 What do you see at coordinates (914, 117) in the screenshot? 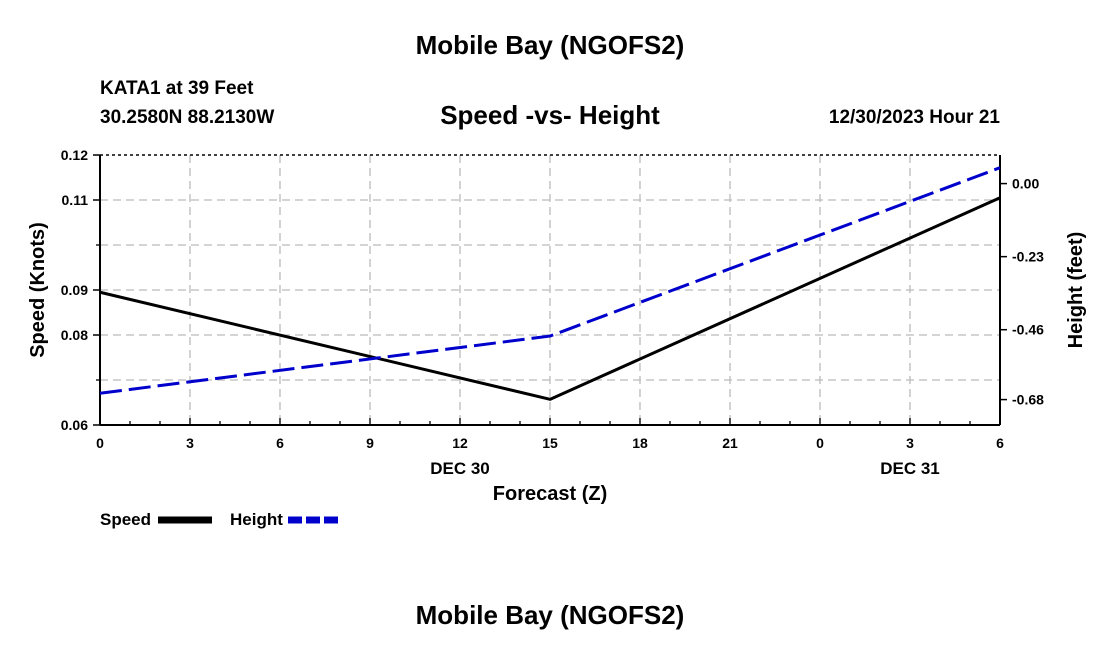
I see `forecast-datetime: 12/30/2023 Hour 21` at bounding box center [914, 117].